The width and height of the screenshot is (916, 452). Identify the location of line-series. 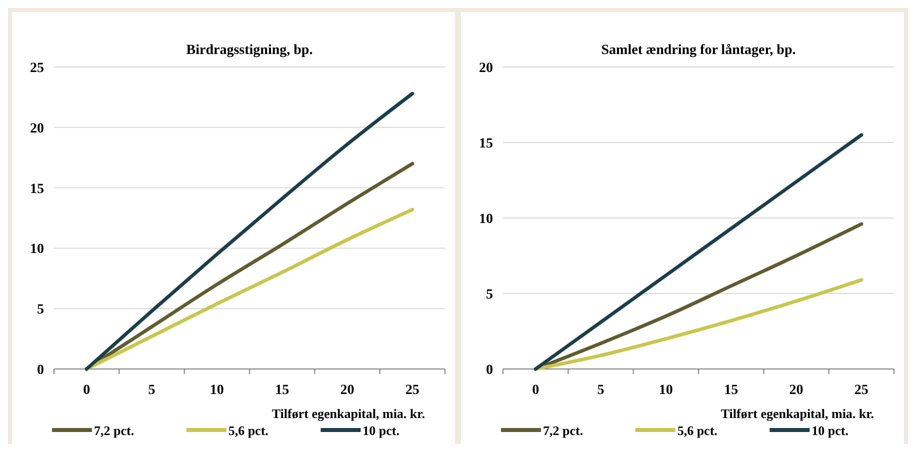
(699, 324).